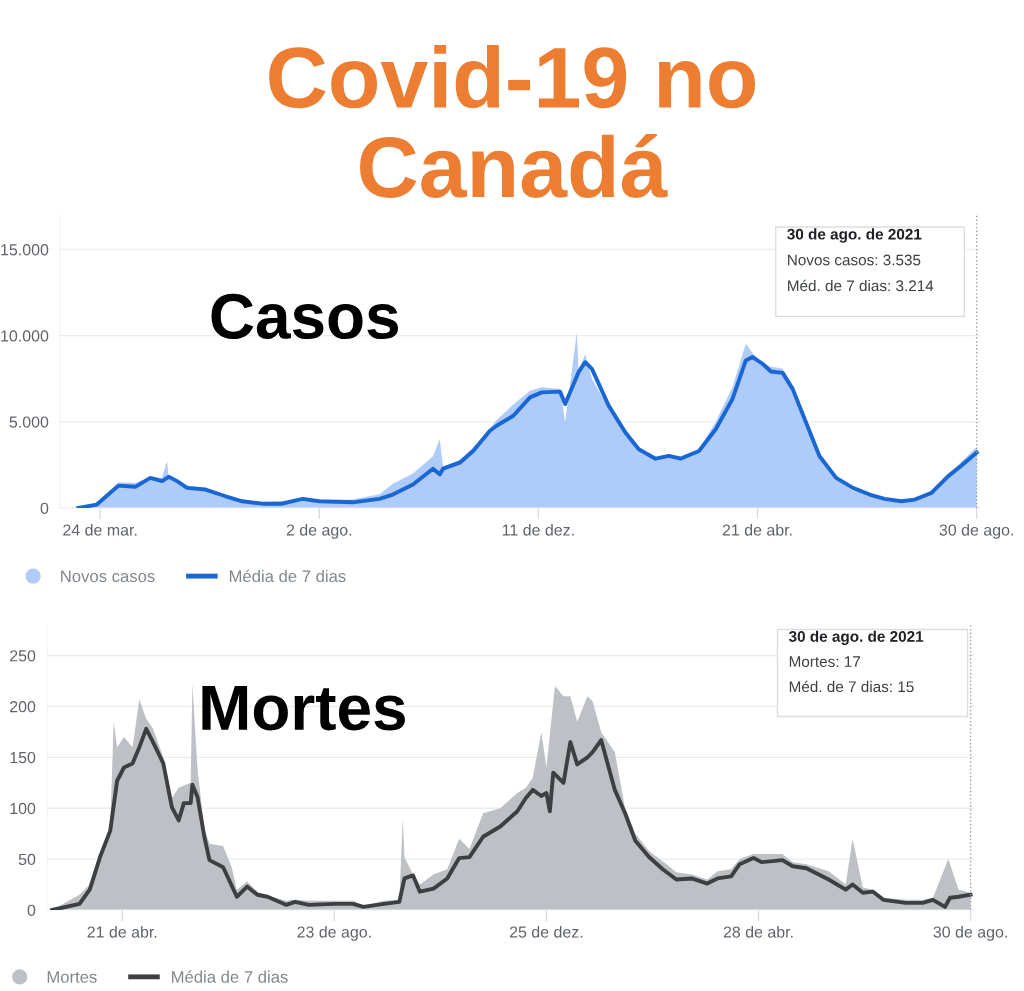  Describe the element at coordinates (538, 529) in the screenshot. I see `x-tick-label: 11 de dez.` at that location.